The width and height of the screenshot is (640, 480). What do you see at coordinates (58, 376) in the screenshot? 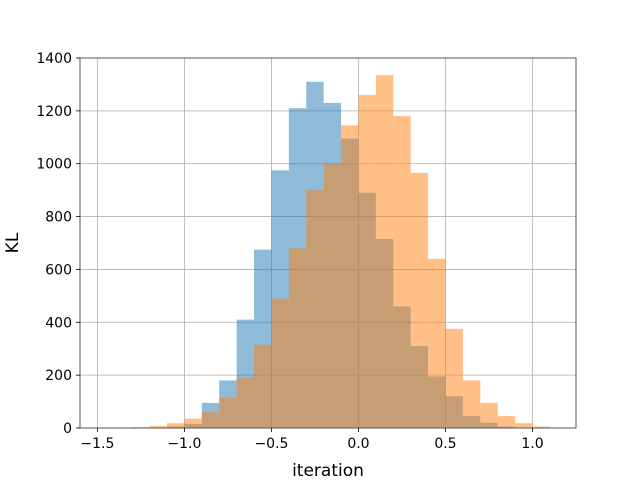
I see `y-tick-label: 200` at bounding box center [58, 376].